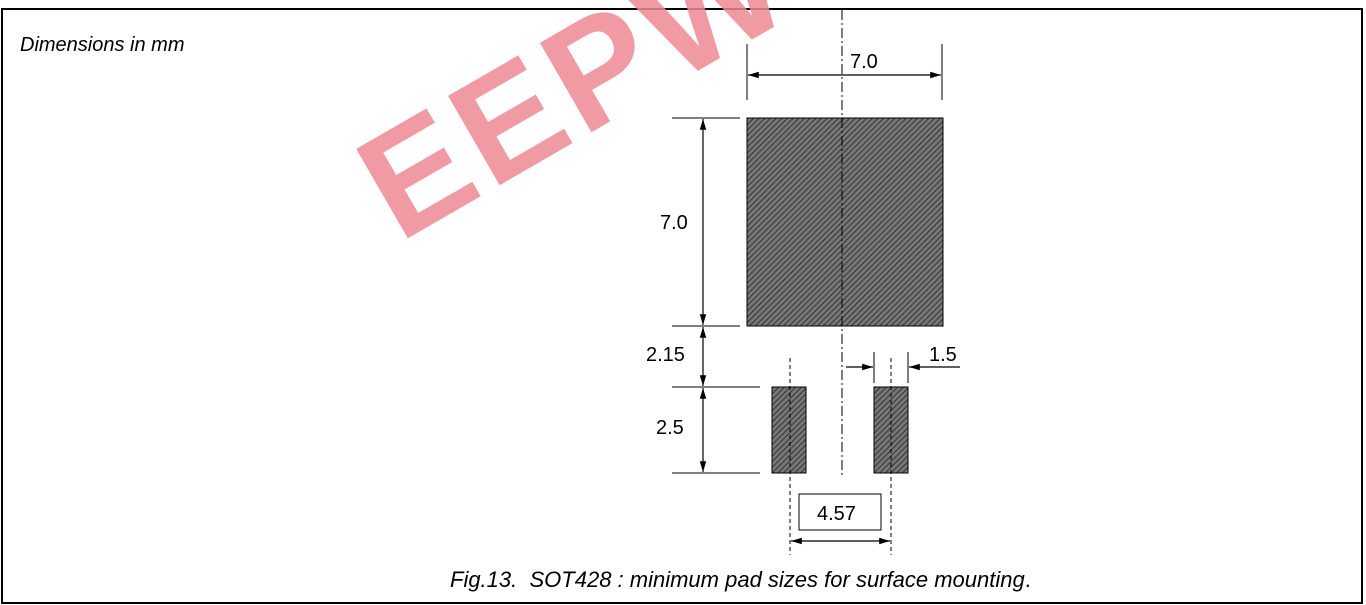  Describe the element at coordinates (670, 428) in the screenshot. I see `small-pad-height-label: 2.5` at that location.